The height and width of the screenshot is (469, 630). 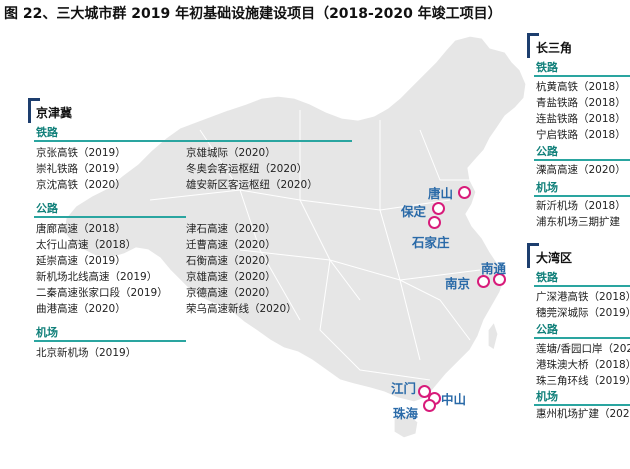 What do you see at coordinates (581, 119) in the screenshot?
I see `csj-rail-item: 连盐铁路（2018）` at bounding box center [581, 119].